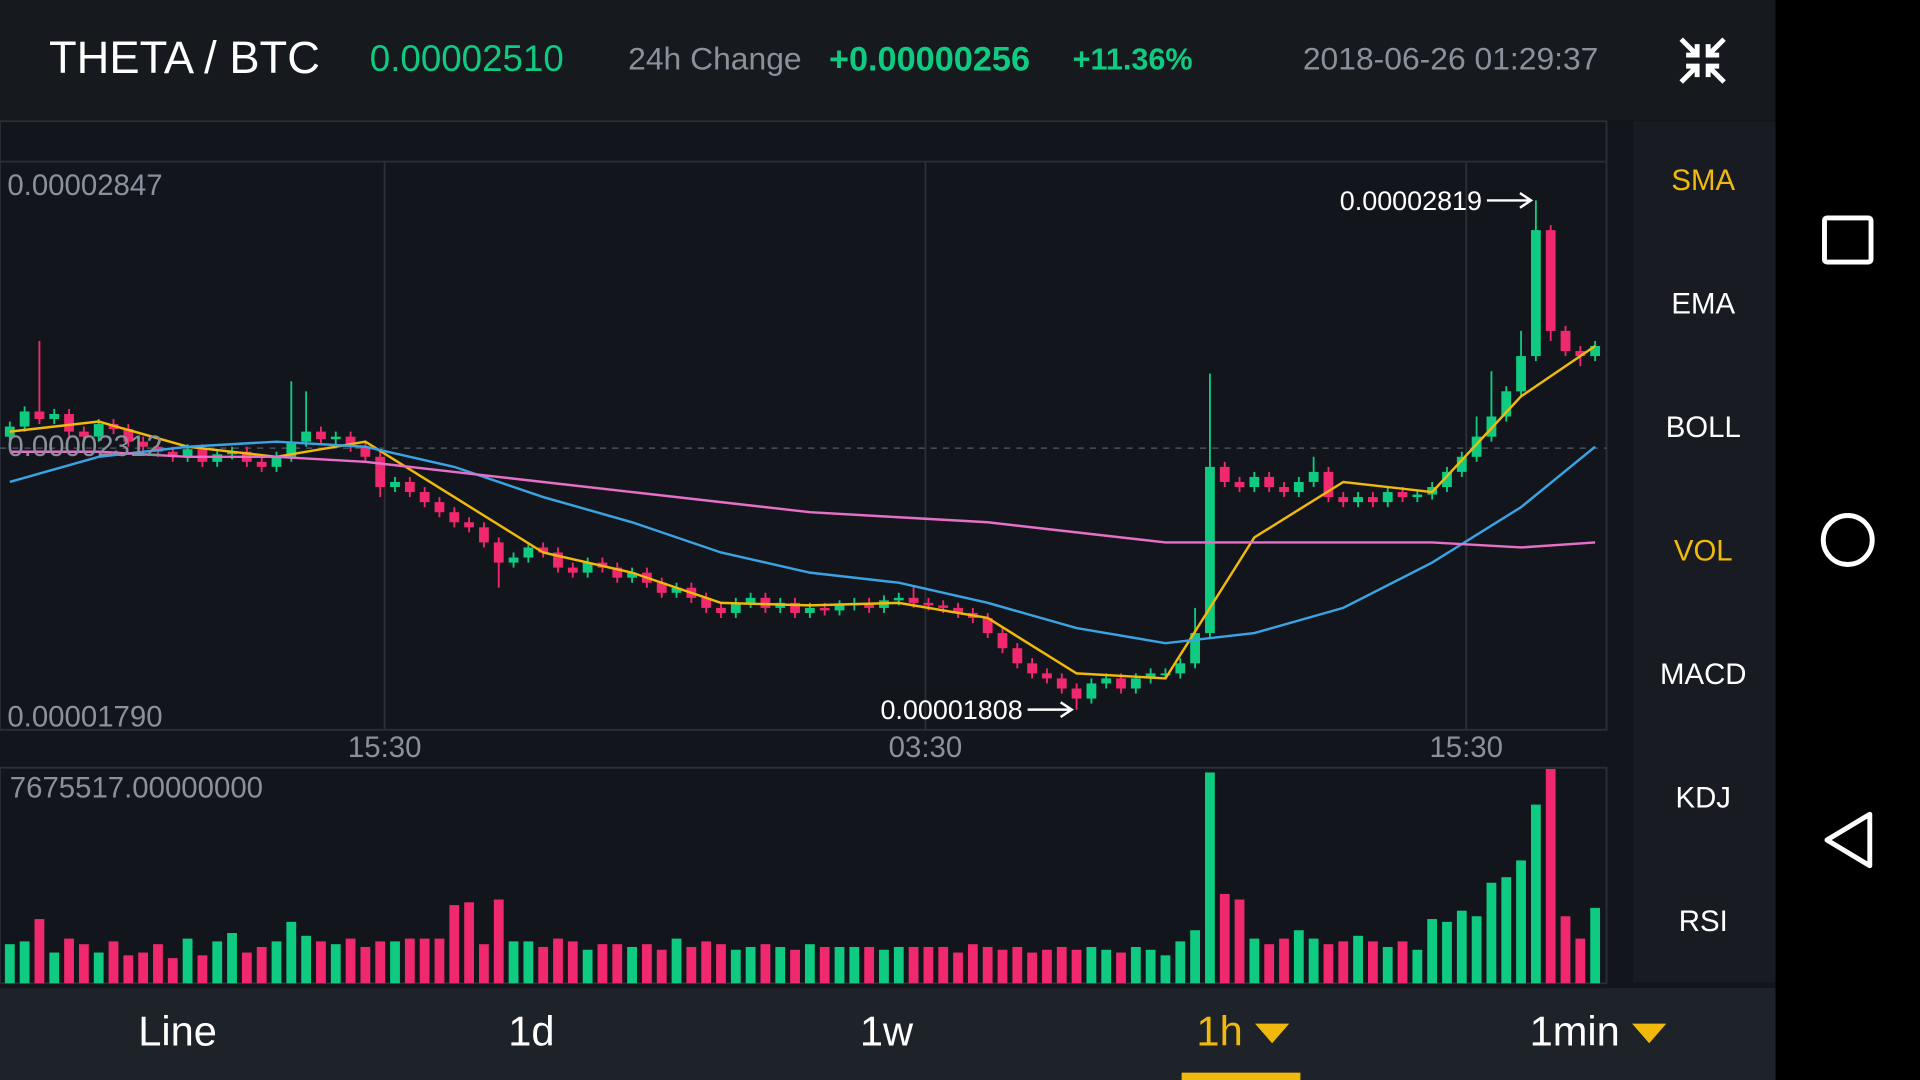 The height and width of the screenshot is (1080, 1920). What do you see at coordinates (1649, 1033) in the screenshot?
I see `dropdown-caret` at bounding box center [1649, 1033].